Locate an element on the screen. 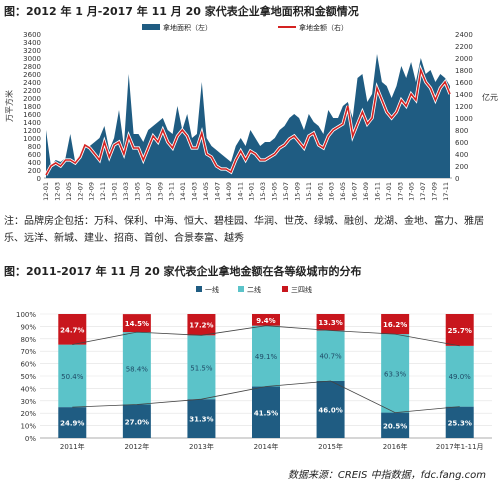 The height and width of the screenshot is (485, 500). y-tick-label: 60% is located at coordinates (28, 365).